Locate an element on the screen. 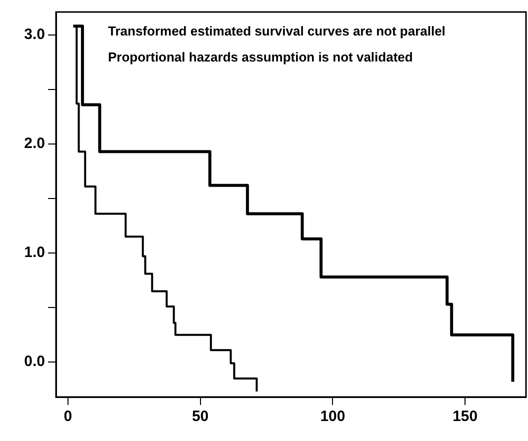 The image size is (528, 441). x-tick-label: 0 is located at coordinates (68, 417).